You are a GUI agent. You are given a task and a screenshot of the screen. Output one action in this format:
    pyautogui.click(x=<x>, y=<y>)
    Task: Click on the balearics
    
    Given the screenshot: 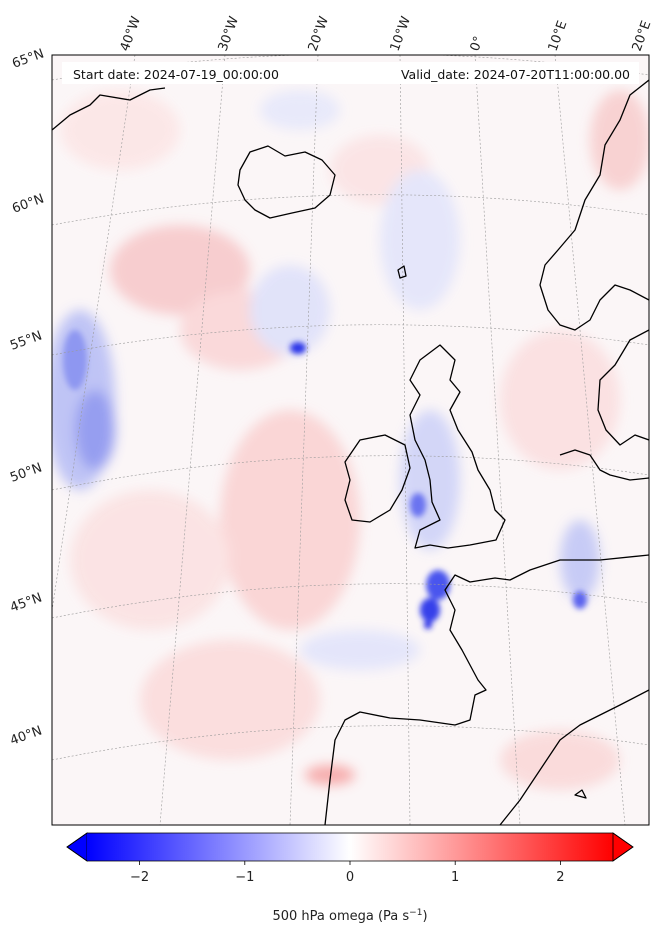 What is the action you would take?
    pyautogui.click(x=580, y=794)
    